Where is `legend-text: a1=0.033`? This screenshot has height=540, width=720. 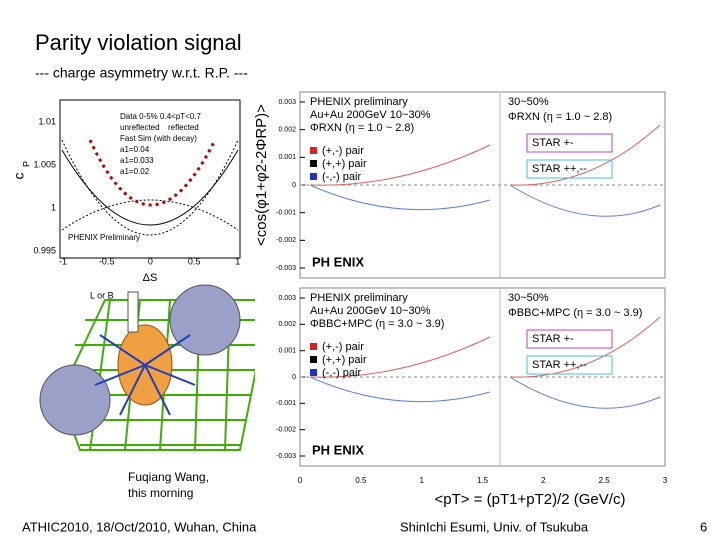 legend-text: a1=0.033 is located at coordinates (137, 160).